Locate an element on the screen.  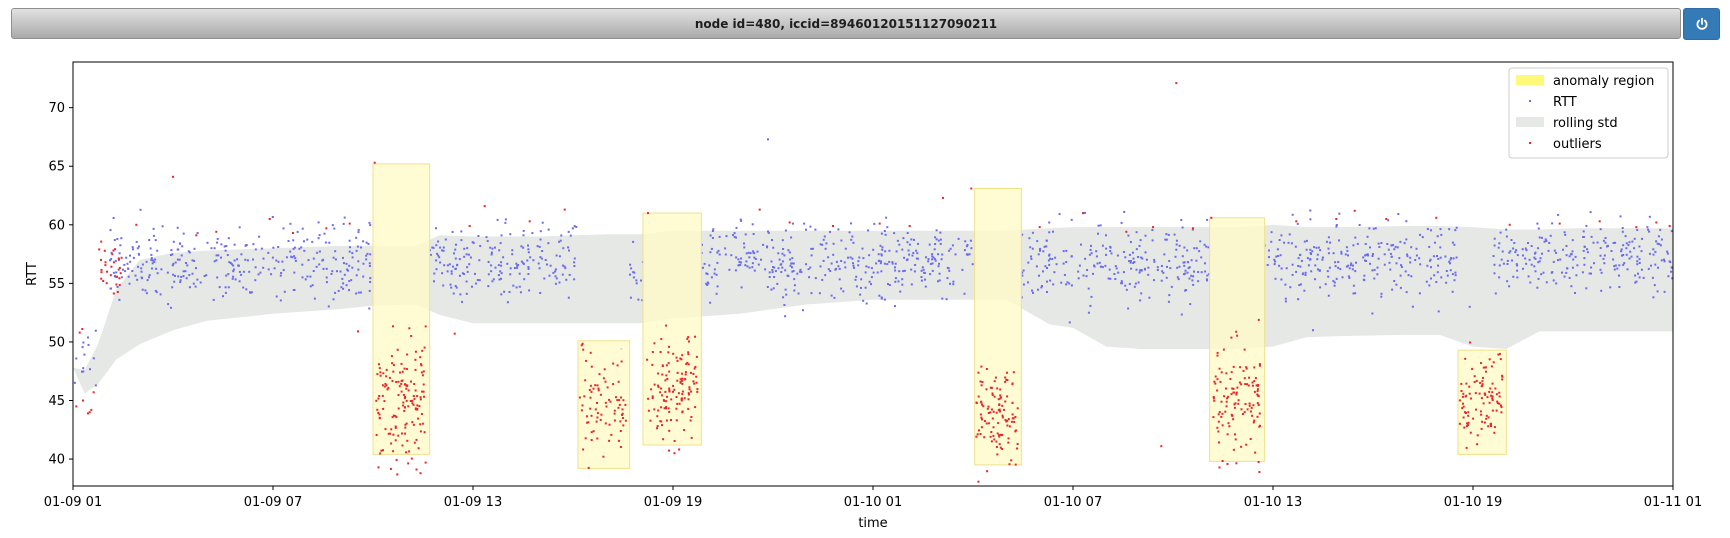
y-tick-label: 40 is located at coordinates (56, 460).